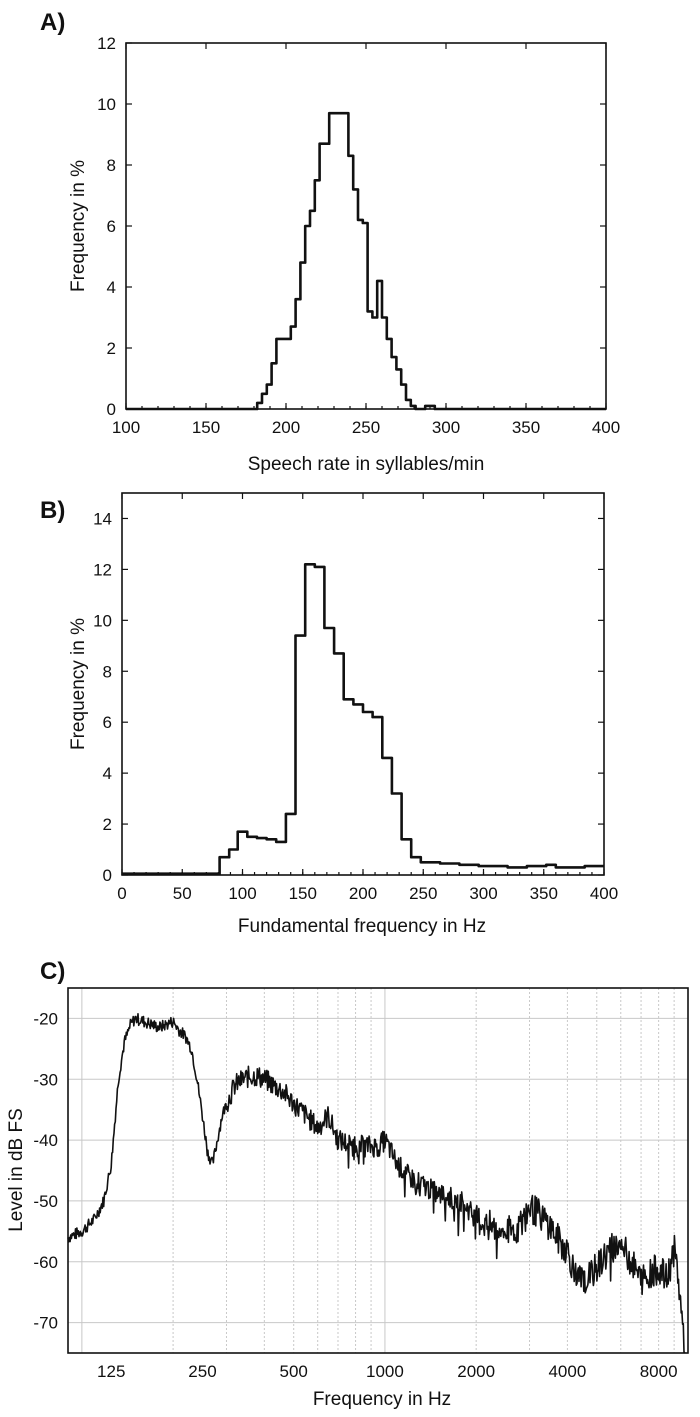 The height and width of the screenshot is (1417, 700). What do you see at coordinates (45, 1201) in the screenshot?
I see `y-tick-label: -50` at bounding box center [45, 1201].